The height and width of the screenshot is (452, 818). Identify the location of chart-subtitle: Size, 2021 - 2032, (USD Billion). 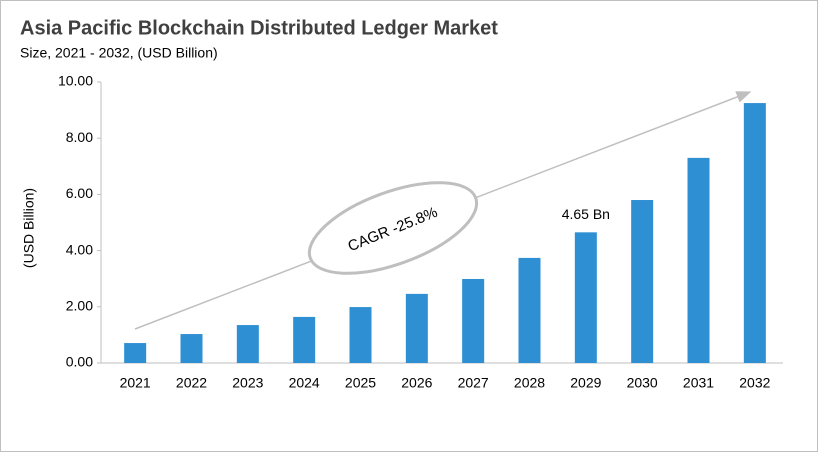
(119, 53).